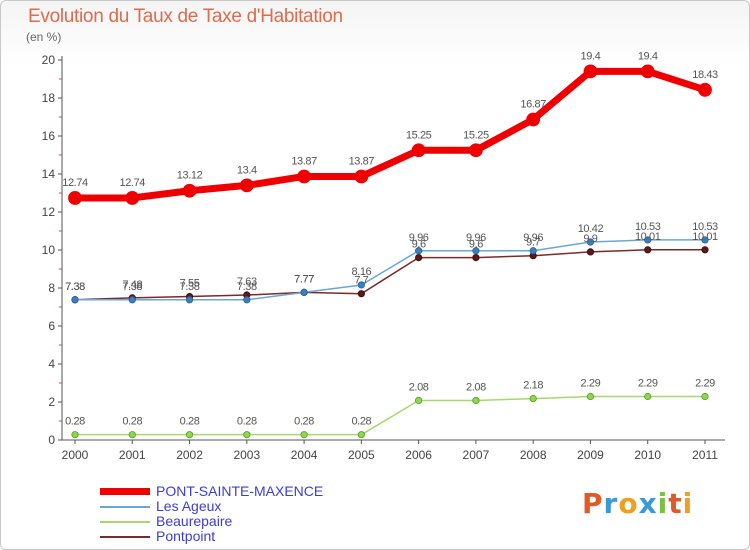  What do you see at coordinates (51, 440) in the screenshot?
I see `y-tick-label-0: 0` at bounding box center [51, 440].